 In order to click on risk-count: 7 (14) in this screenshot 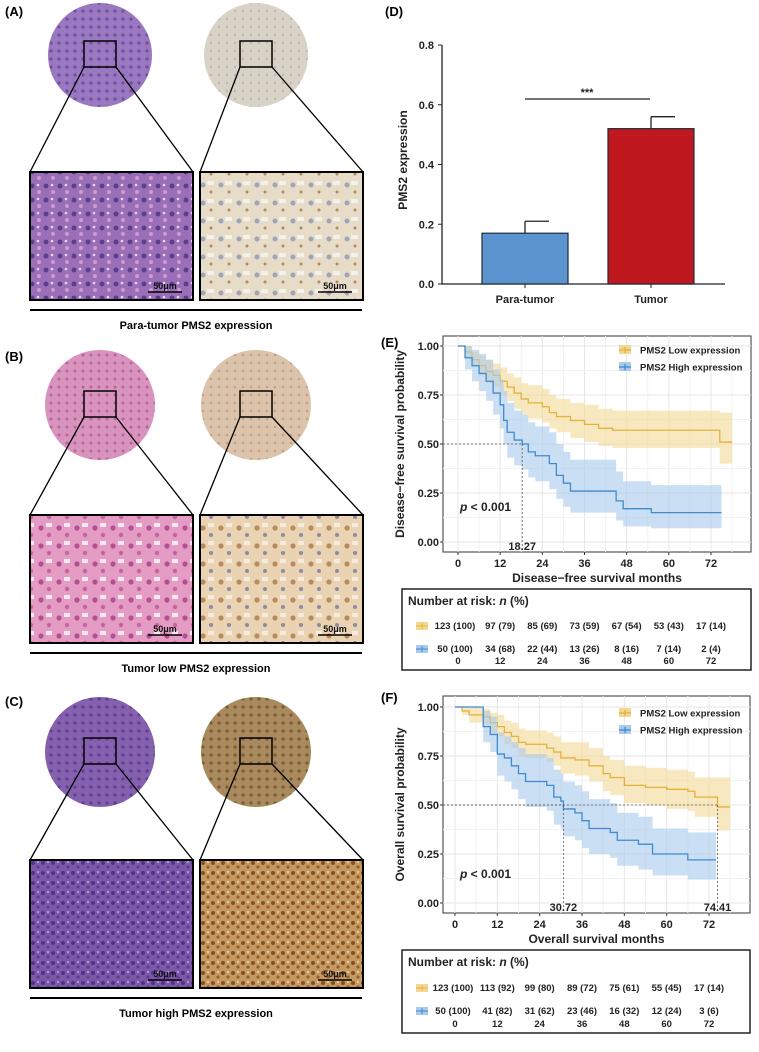, I will do `click(668, 649)`.